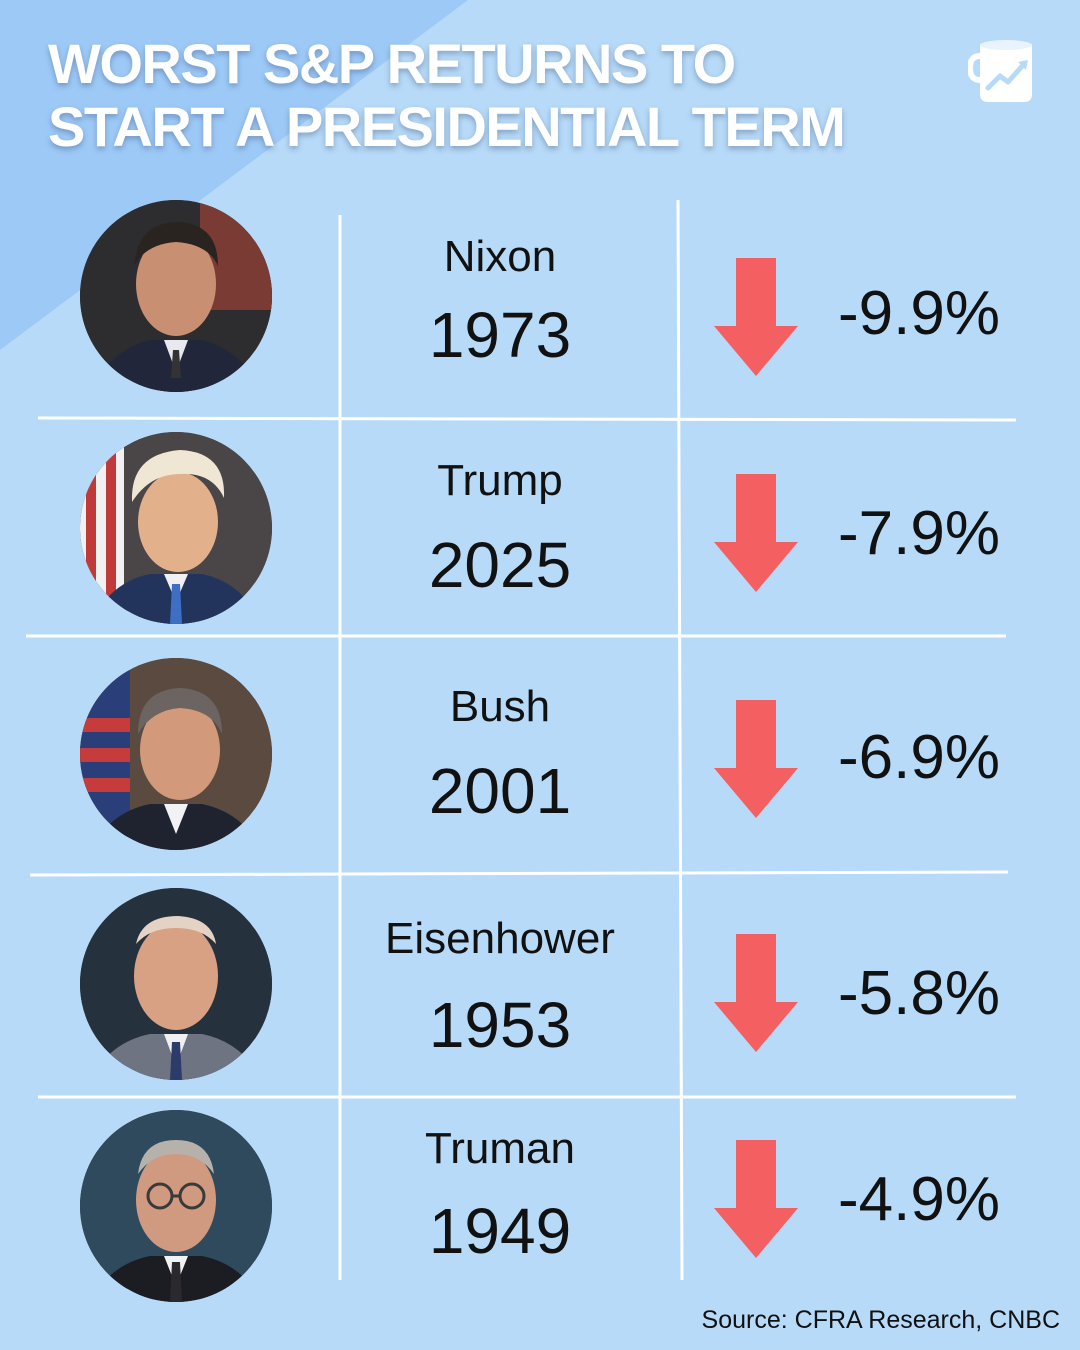  I want to click on term-year: 1949, so click(500, 1231).